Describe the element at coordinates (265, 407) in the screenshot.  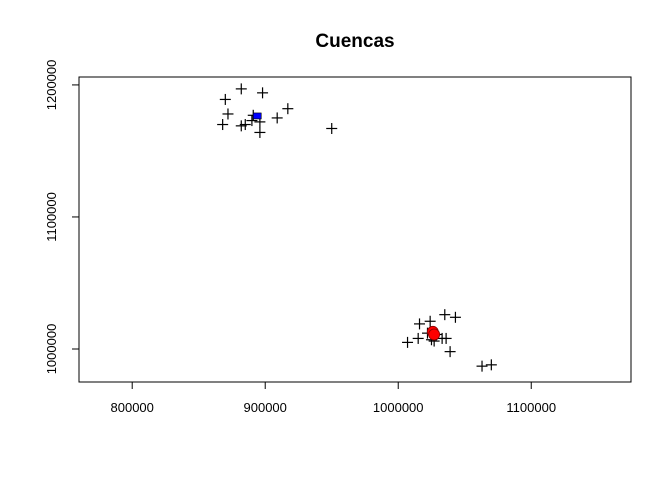
I see `x-tick-label: 900000` at that location.